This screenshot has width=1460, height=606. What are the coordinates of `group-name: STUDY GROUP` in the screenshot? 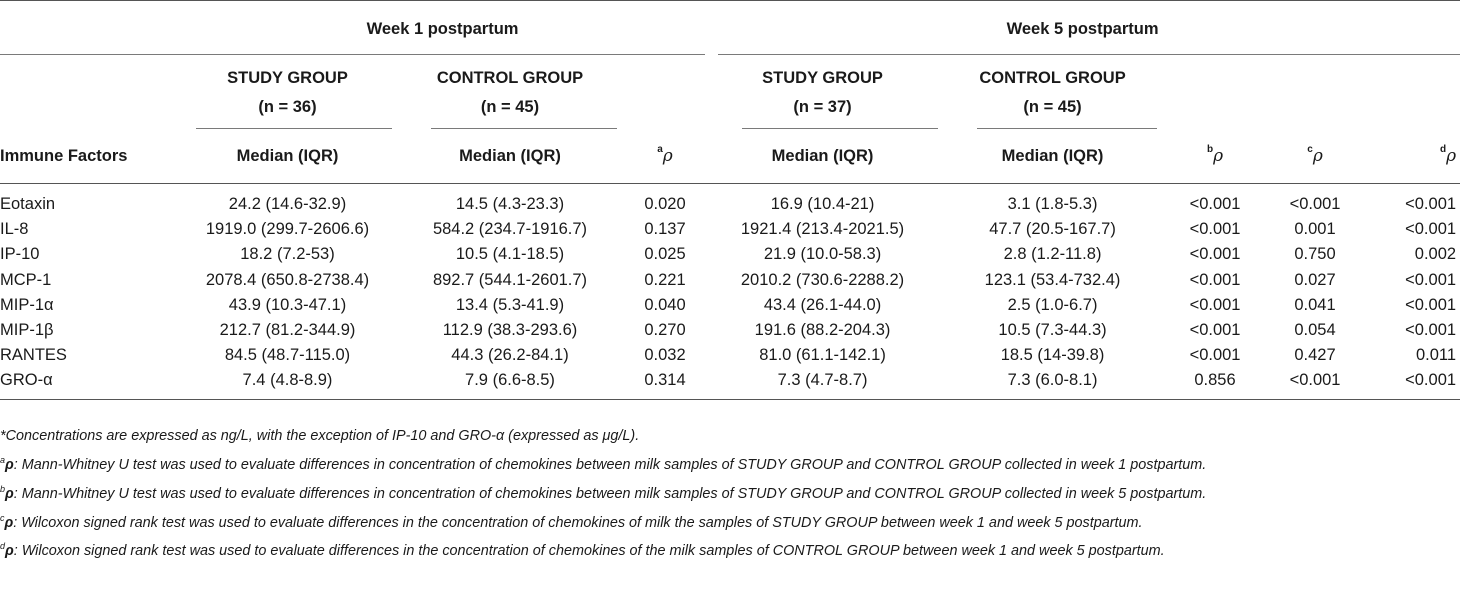 It's located at (822, 78).